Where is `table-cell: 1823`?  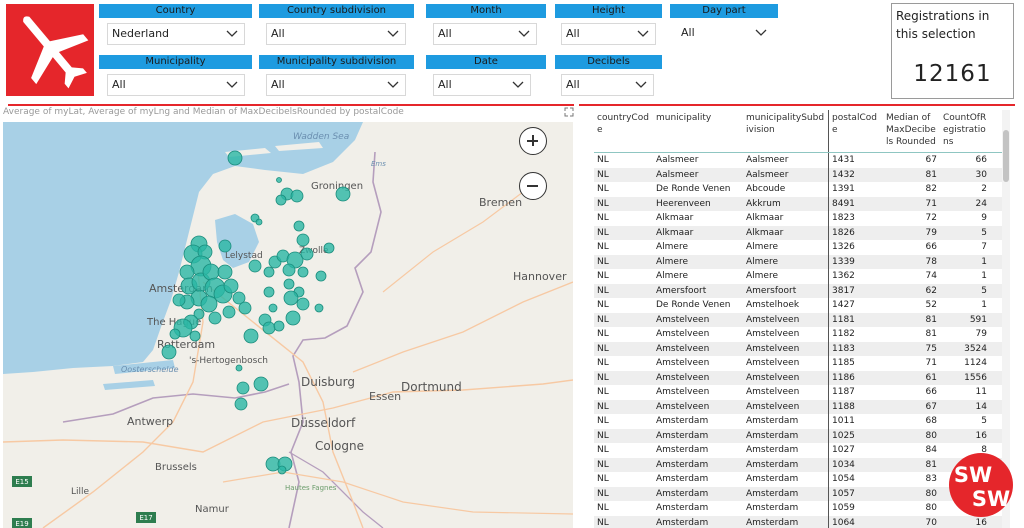
table-cell: 1823 is located at coordinates (855, 218).